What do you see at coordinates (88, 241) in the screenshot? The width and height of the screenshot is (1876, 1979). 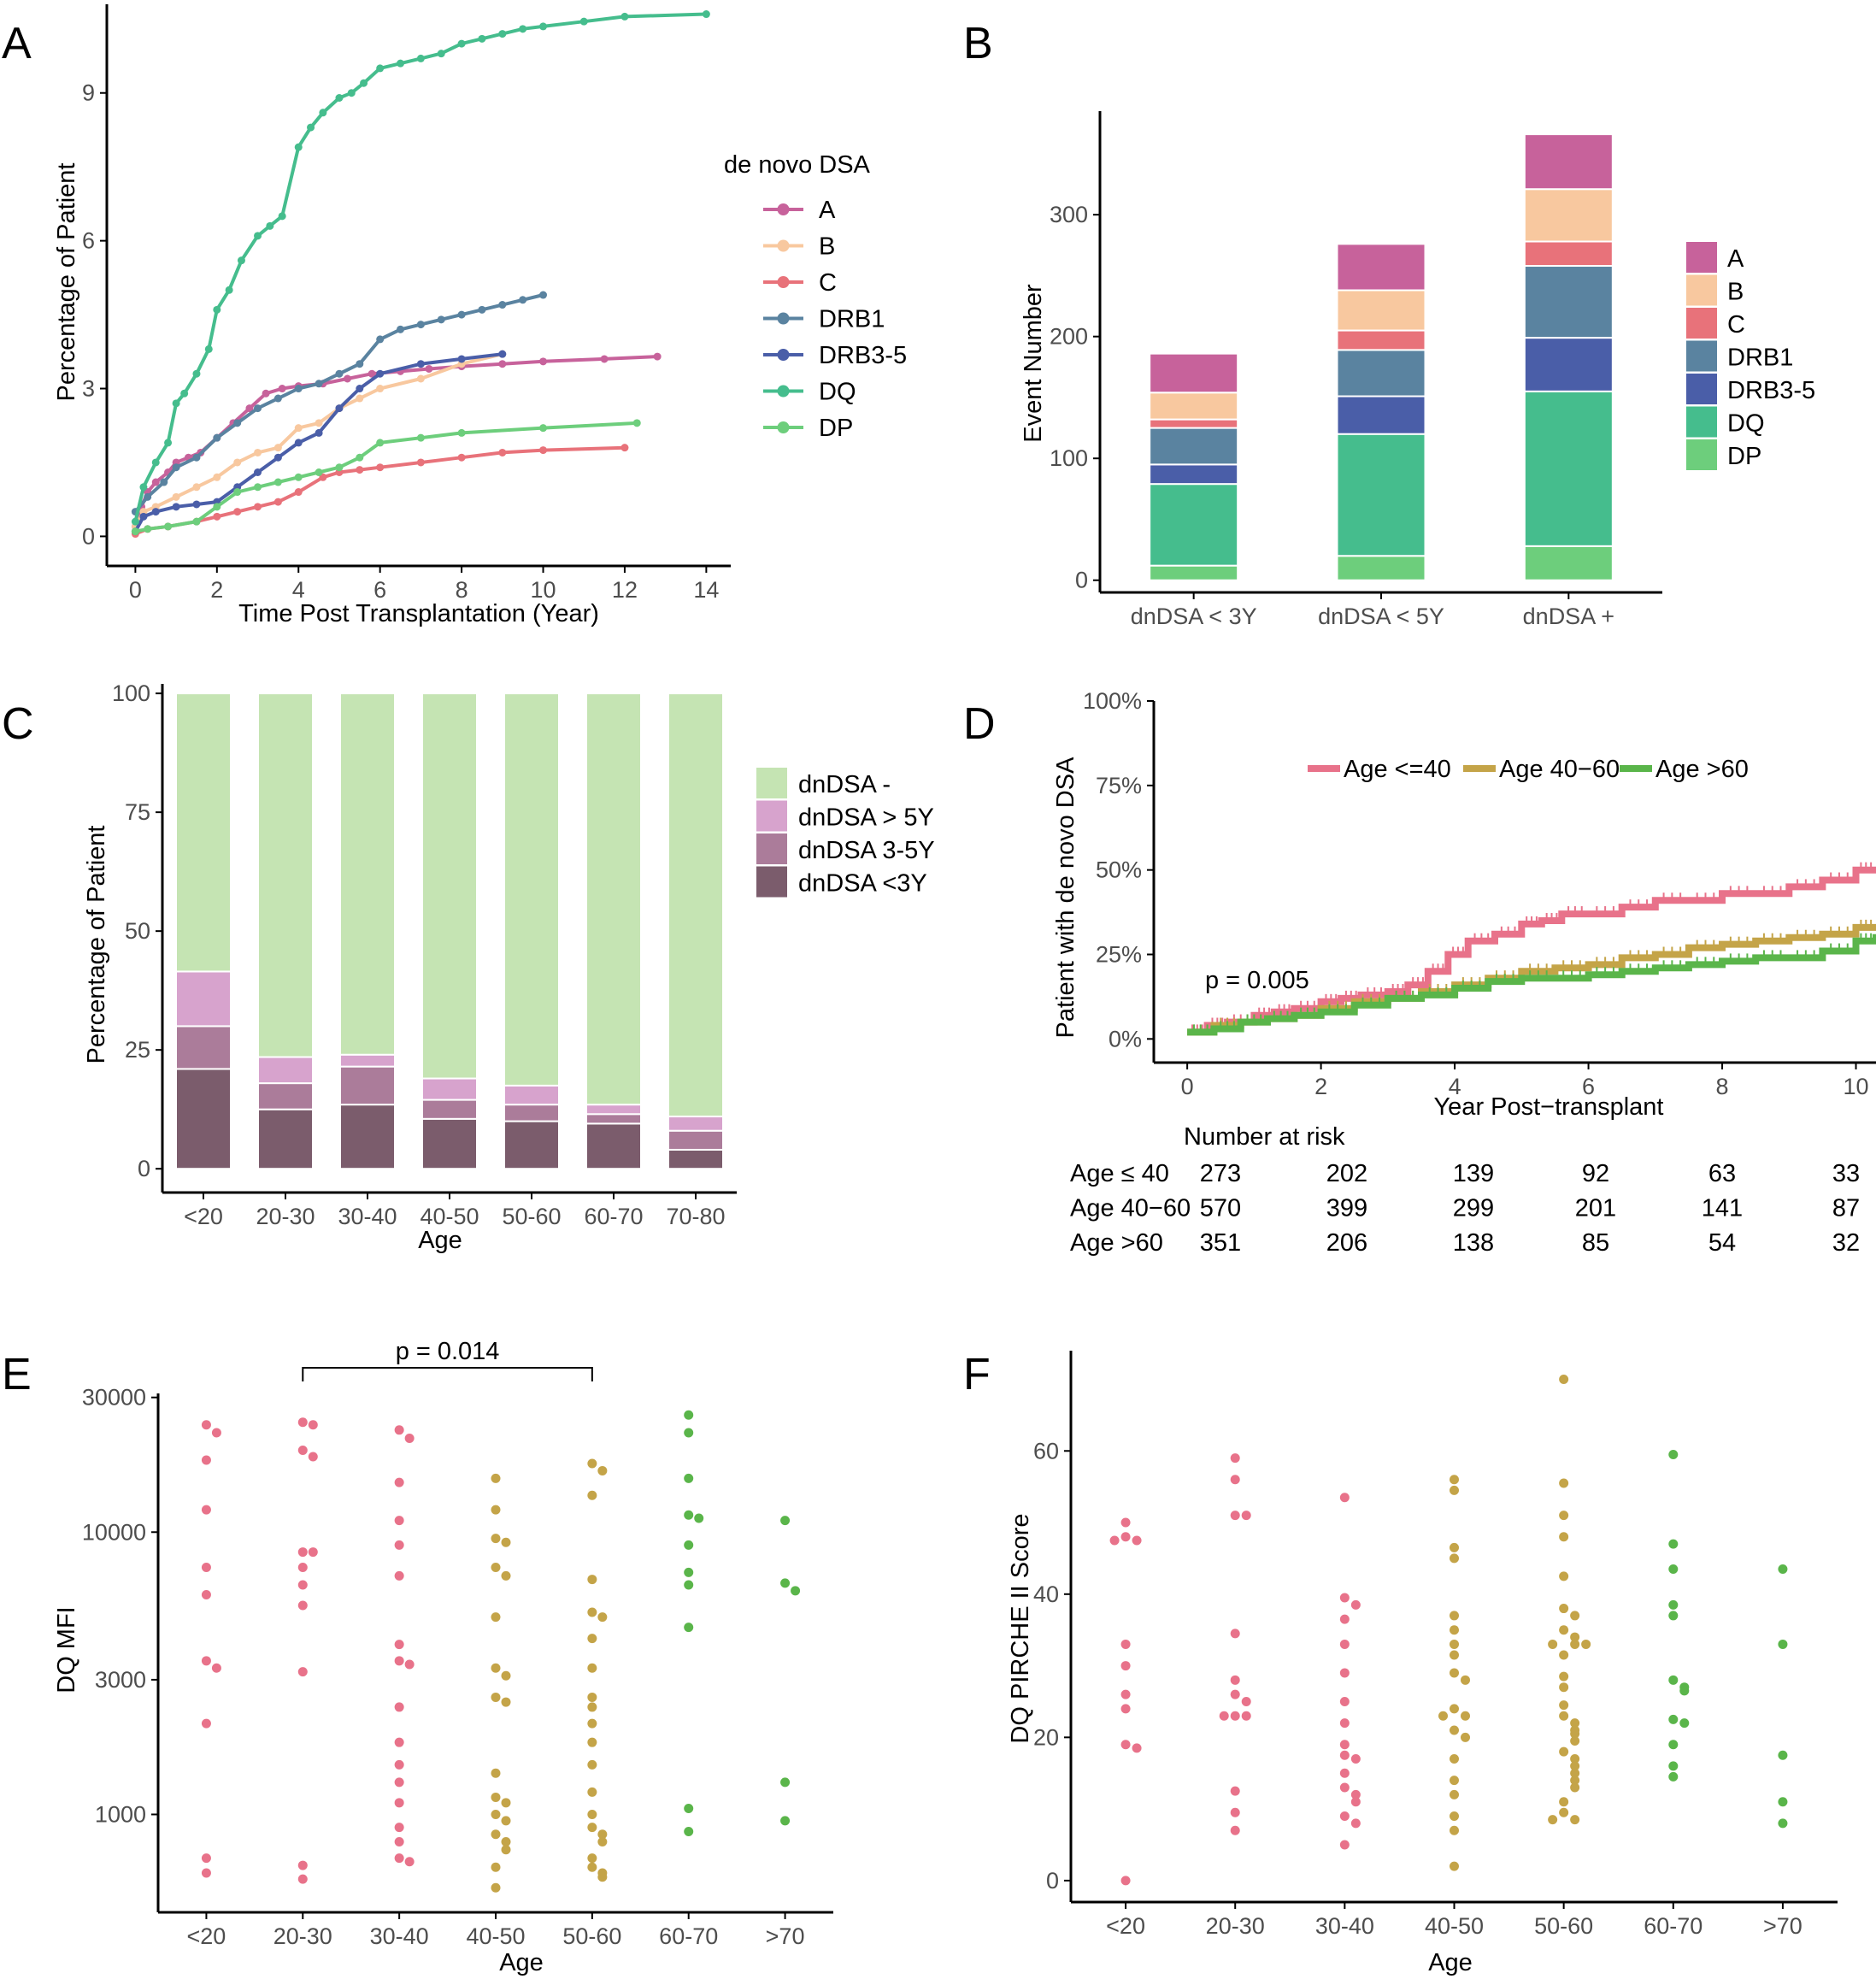 I see `panel-a-y-tick-label: 6` at bounding box center [88, 241].